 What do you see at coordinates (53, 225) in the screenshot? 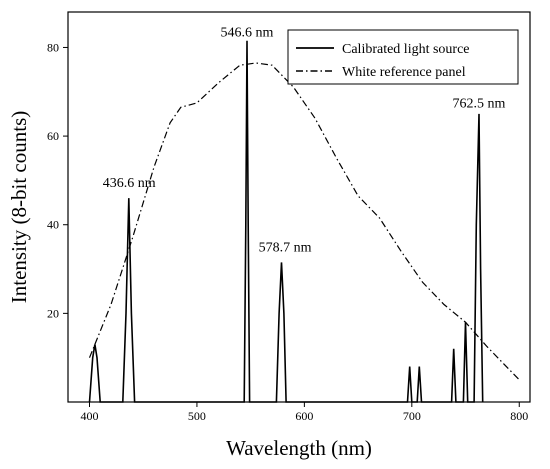
I see `y-tick-label: 40` at bounding box center [53, 225].